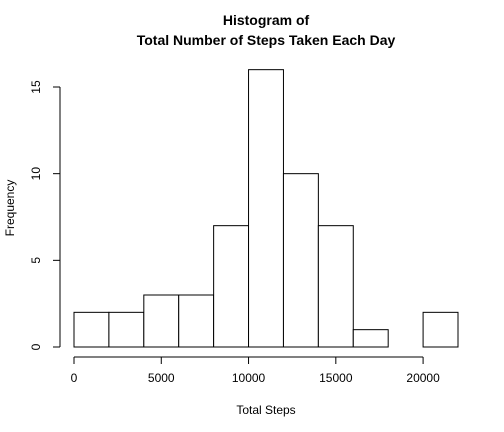  What do you see at coordinates (10, 208) in the screenshot?
I see `y-axis-label: Frequency` at bounding box center [10, 208].